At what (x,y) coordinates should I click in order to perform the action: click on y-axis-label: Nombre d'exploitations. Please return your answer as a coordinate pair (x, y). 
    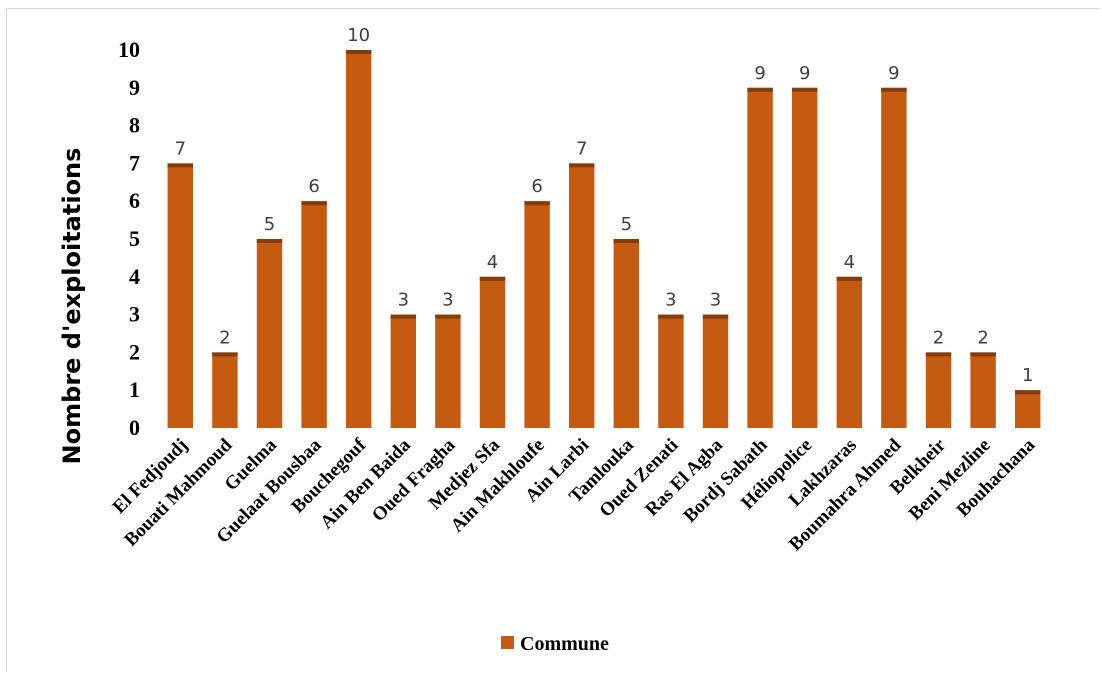
    Looking at the image, I should click on (72, 306).